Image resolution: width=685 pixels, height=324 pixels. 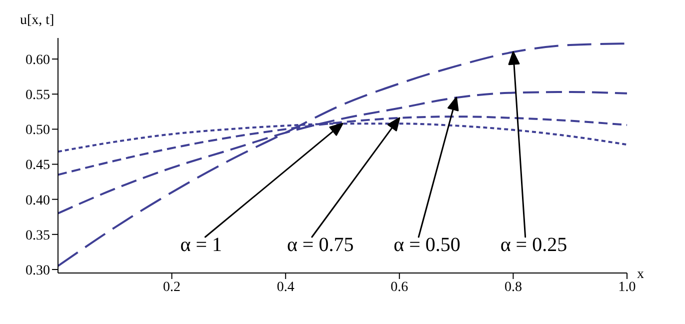 What do you see at coordinates (640, 274) in the screenshot?
I see `x-axis-title: x` at bounding box center [640, 274].